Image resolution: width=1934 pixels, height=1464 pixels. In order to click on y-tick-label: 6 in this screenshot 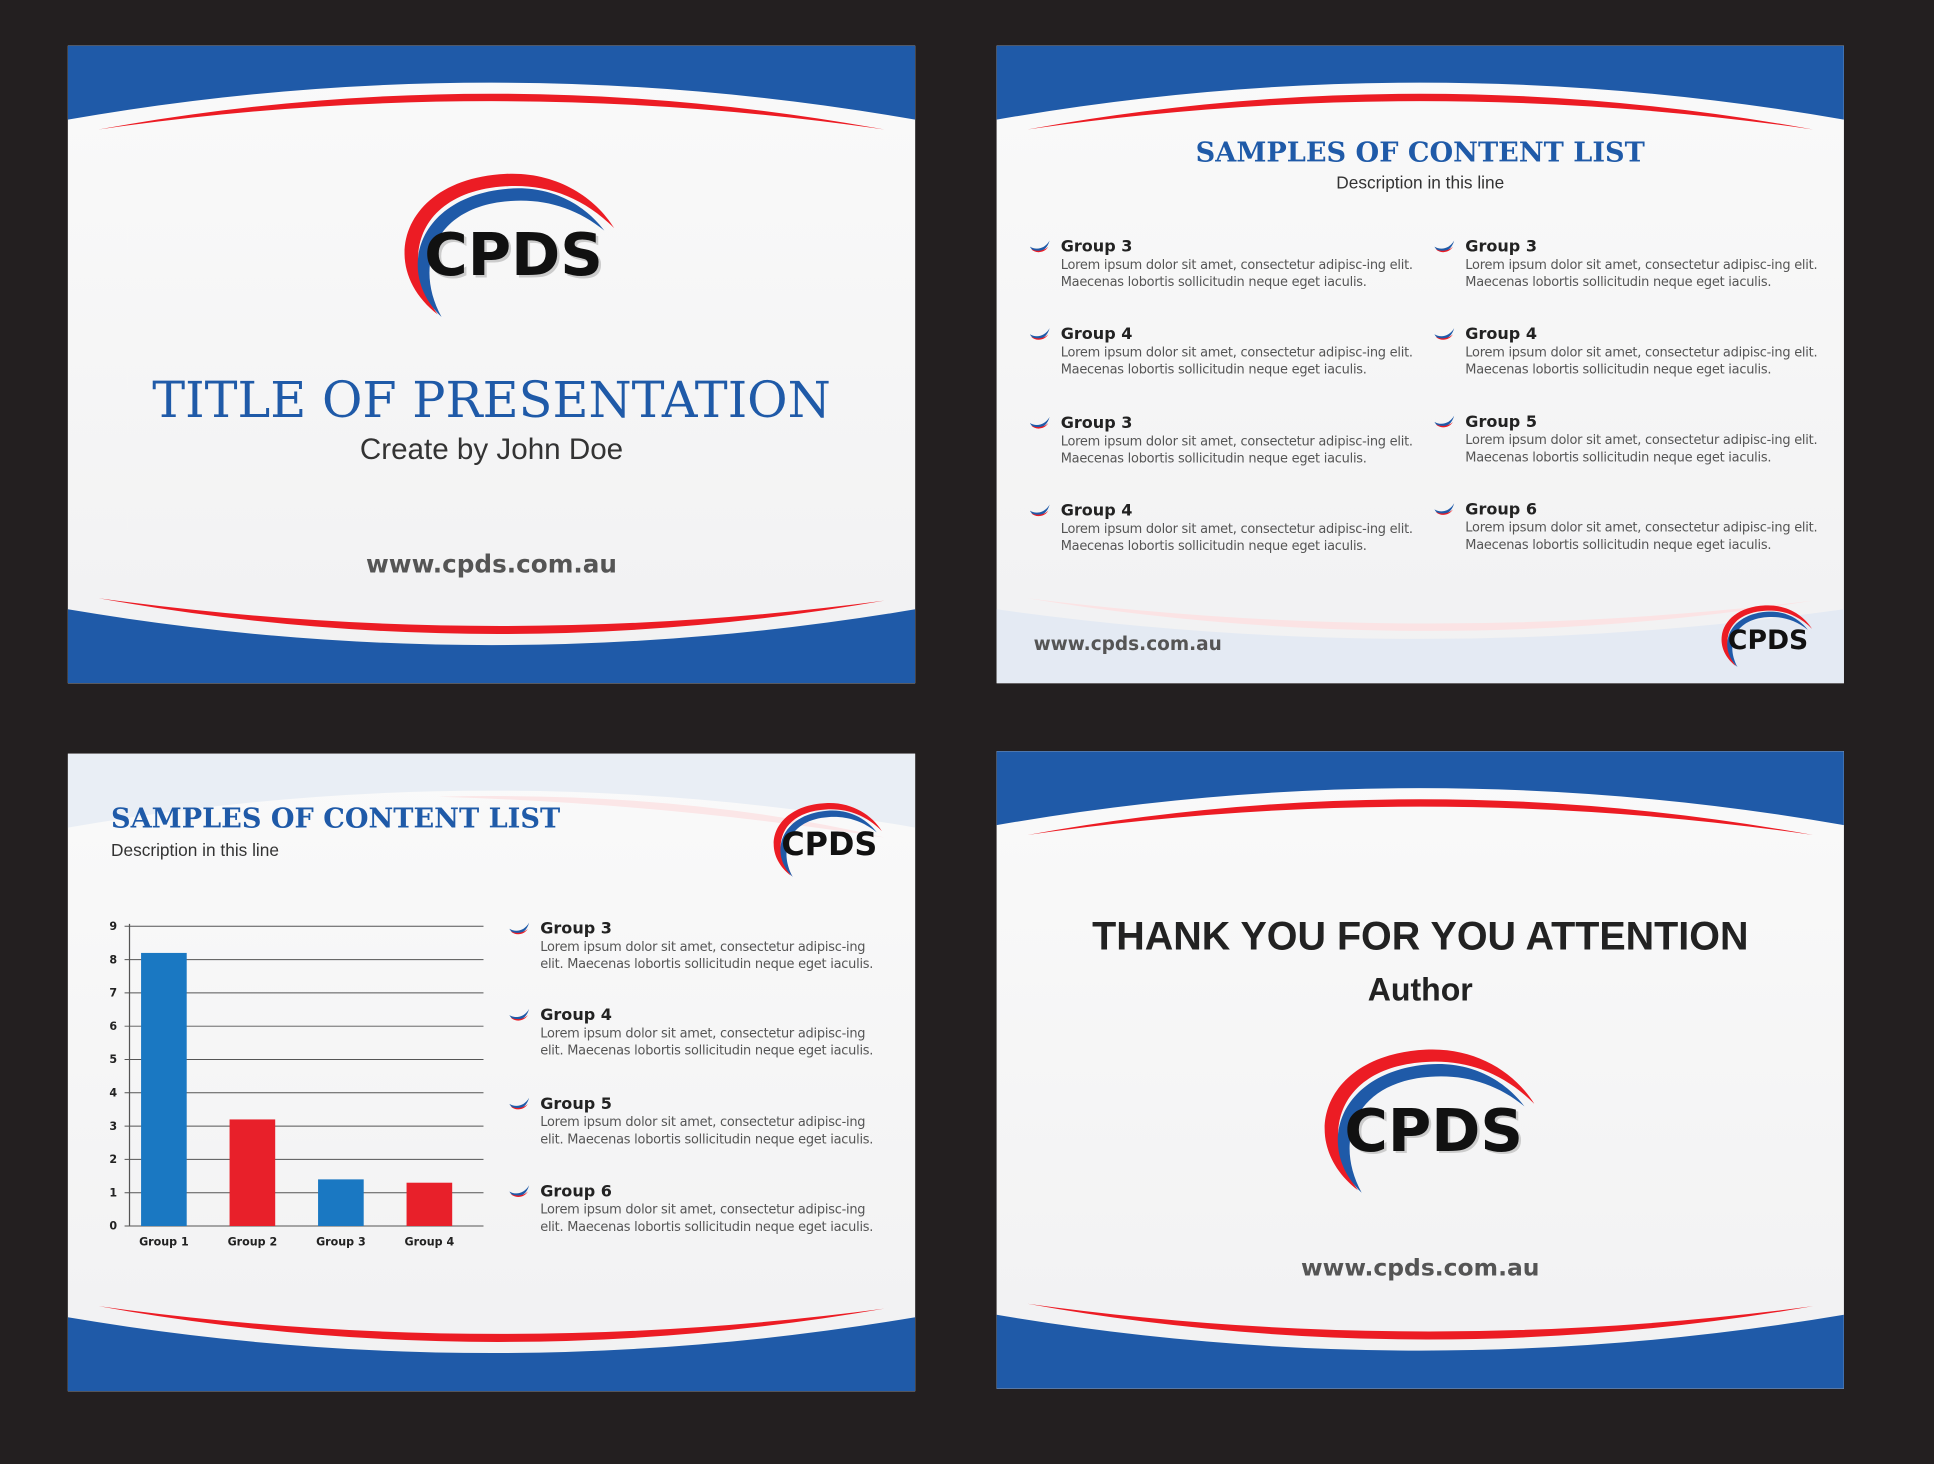, I will do `click(113, 1026)`.